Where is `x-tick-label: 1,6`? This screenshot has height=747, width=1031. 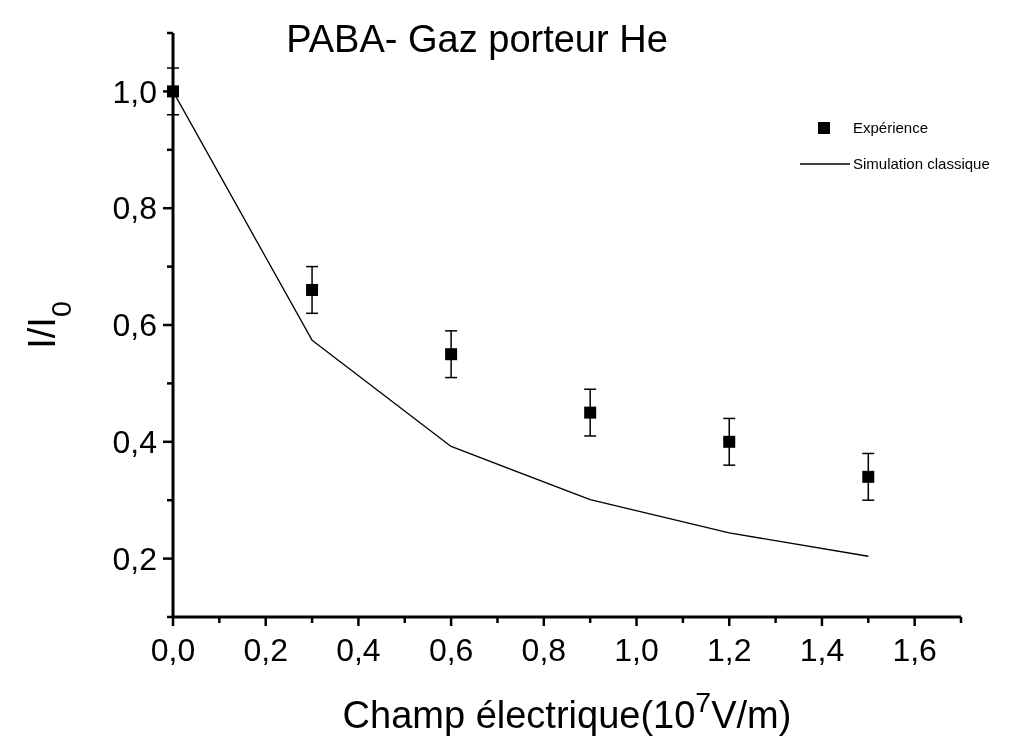 x-tick-label: 1,6 is located at coordinates (914, 650).